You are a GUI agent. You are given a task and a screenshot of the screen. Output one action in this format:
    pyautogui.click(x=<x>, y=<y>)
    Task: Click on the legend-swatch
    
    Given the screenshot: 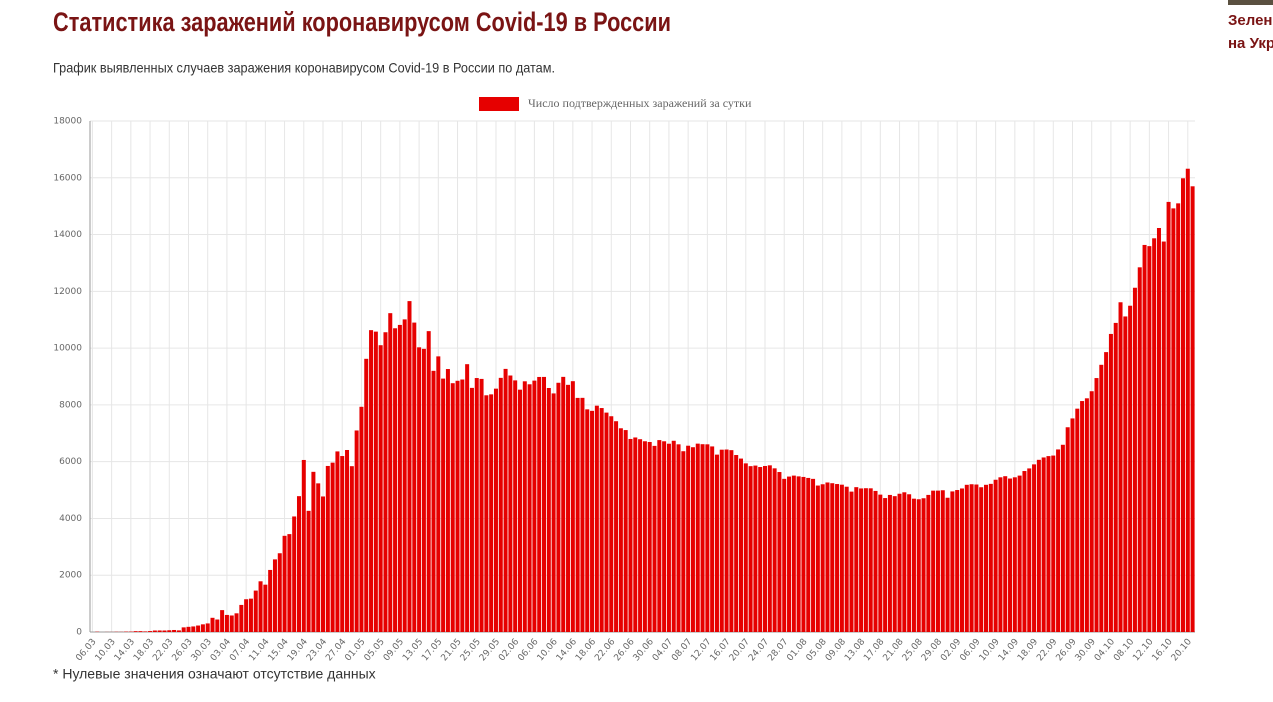 What is the action you would take?
    pyautogui.click(x=499, y=104)
    